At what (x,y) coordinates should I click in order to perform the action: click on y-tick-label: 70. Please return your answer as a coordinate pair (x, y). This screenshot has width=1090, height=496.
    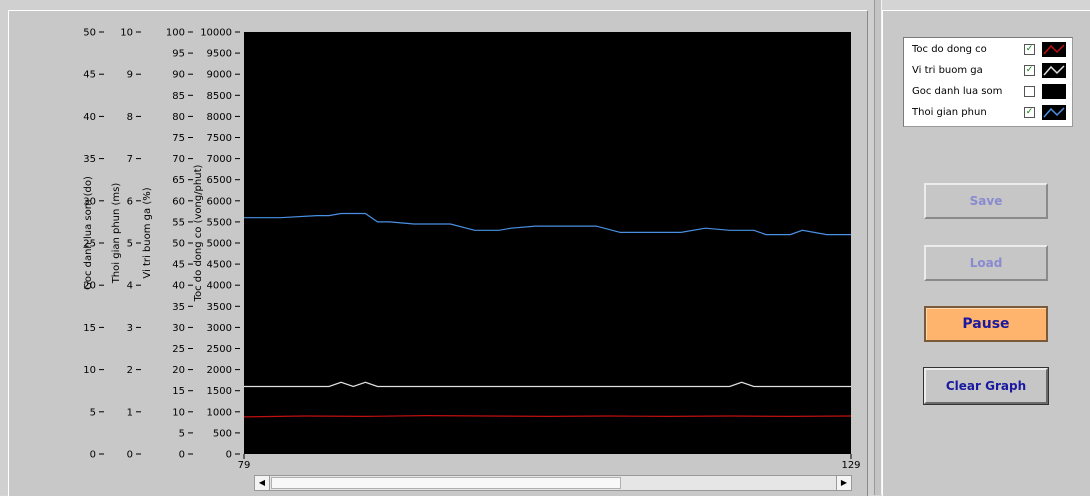
    Looking at the image, I should click on (178, 159).